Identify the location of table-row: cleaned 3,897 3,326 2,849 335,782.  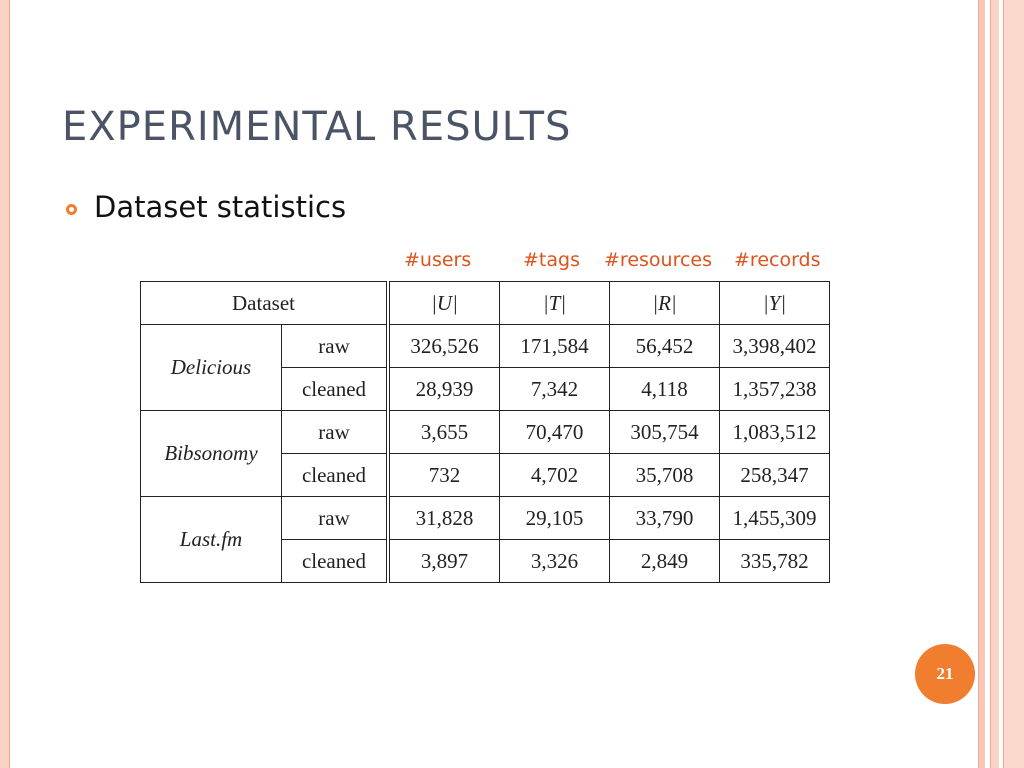
(485, 561).